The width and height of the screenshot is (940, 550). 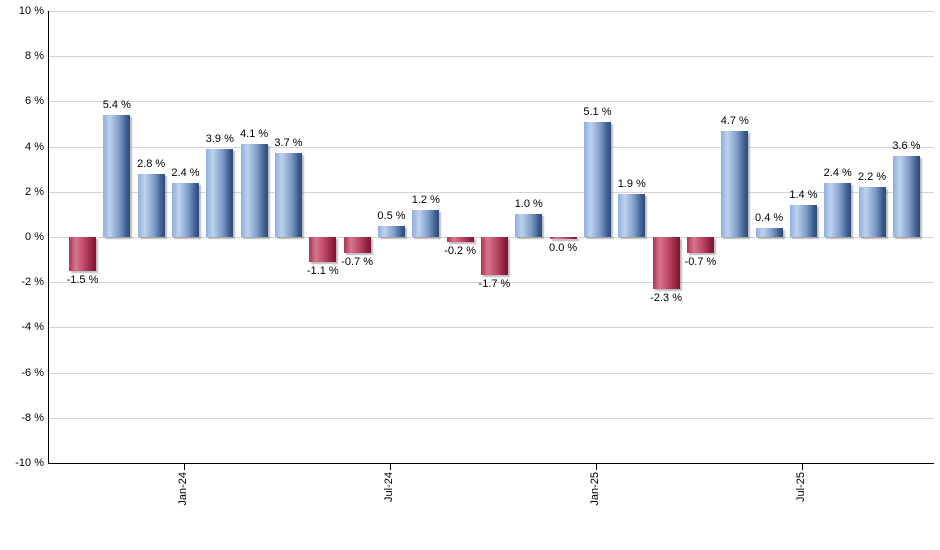 What do you see at coordinates (254, 134) in the screenshot?
I see `bar-value-label: 4.1 %` at bounding box center [254, 134].